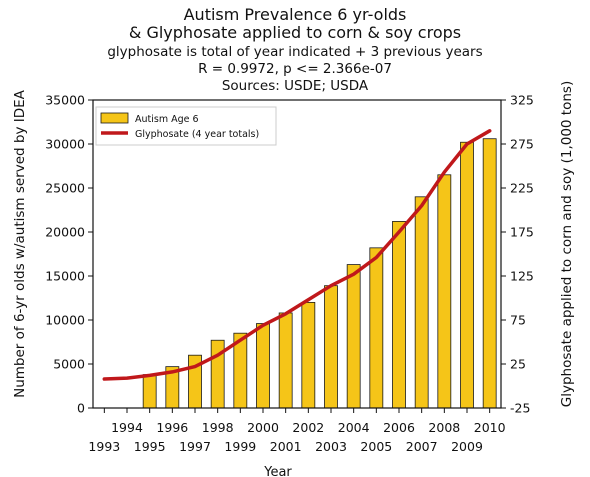 Image resolution: width=590 pixels, height=477 pixels. Describe the element at coordinates (467, 275) in the screenshot. I see `bar-autism-2009` at that location.